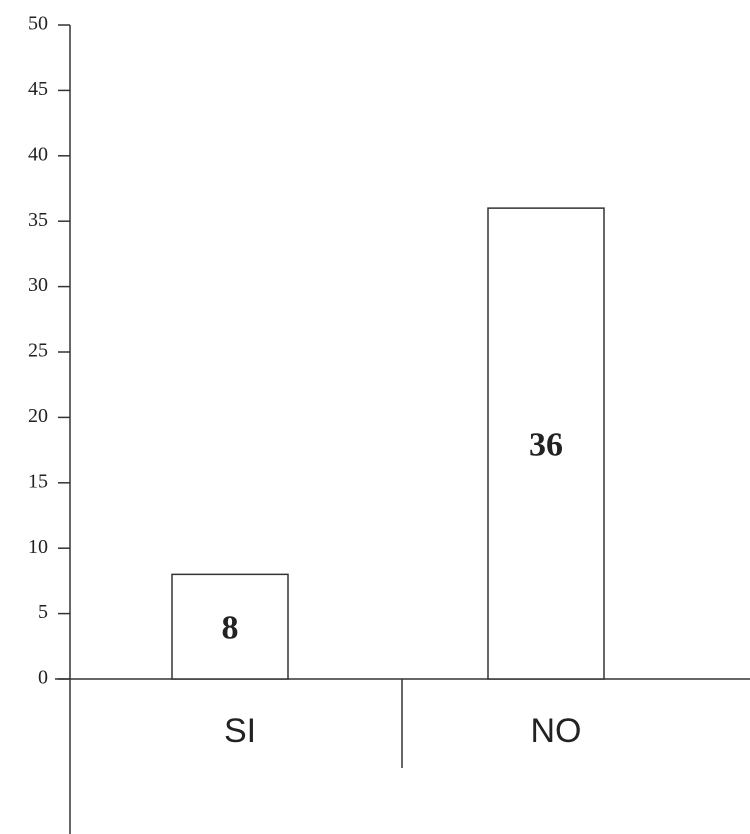 Image resolution: width=750 pixels, height=834 pixels. Describe the element at coordinates (38, 220) in the screenshot. I see `y-tick-label: 35` at that location.